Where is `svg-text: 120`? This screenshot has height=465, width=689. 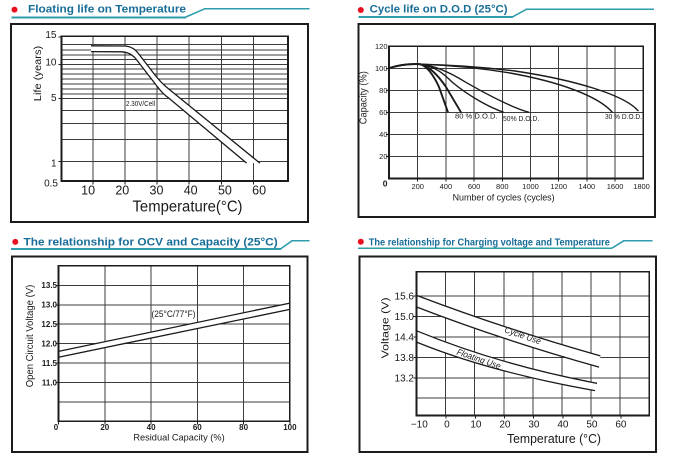
svg-text: 120 is located at coordinates (381, 46).